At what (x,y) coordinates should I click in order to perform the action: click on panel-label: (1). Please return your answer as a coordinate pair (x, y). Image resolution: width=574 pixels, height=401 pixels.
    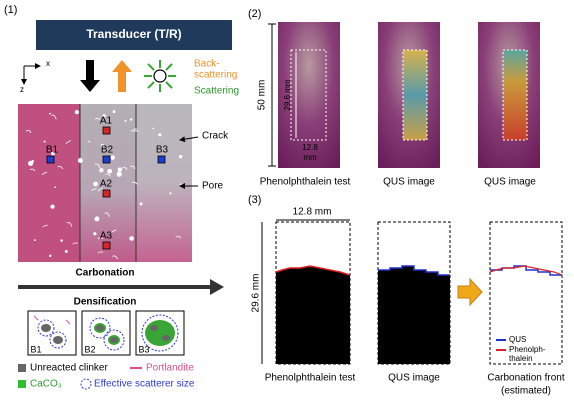
    Looking at the image, I should click on (10, 10).